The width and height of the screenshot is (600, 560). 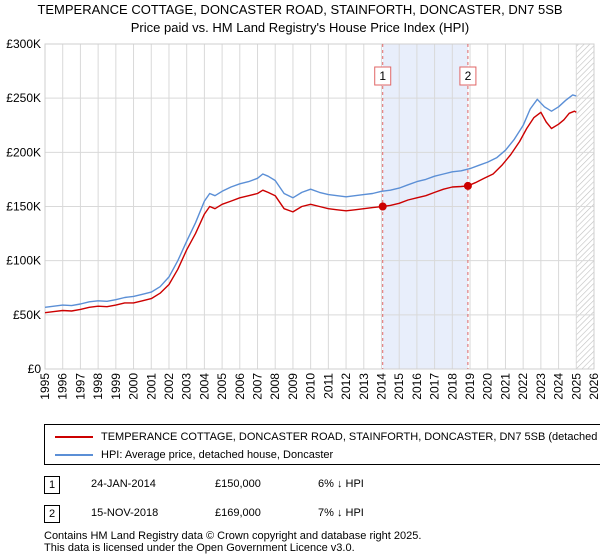 What do you see at coordinates (35, 369) in the screenshot?
I see `y-tick-label: £0` at bounding box center [35, 369].